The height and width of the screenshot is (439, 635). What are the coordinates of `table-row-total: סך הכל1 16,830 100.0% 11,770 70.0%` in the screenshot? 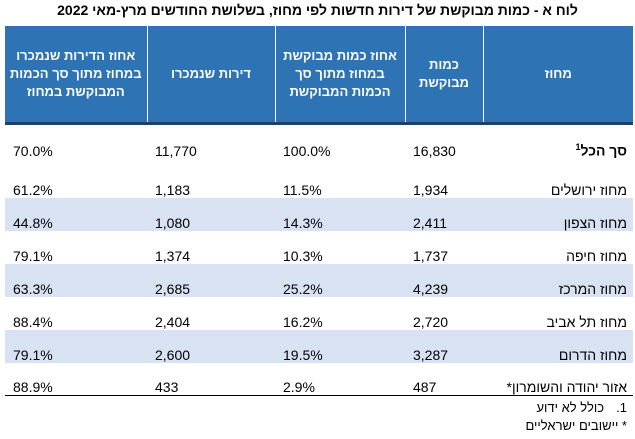 It's located at (319, 144).